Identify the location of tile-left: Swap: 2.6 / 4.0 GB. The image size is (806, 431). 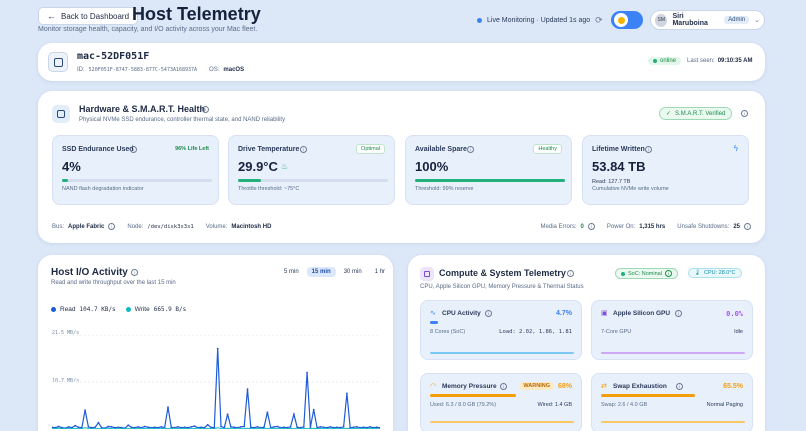
(624, 405).